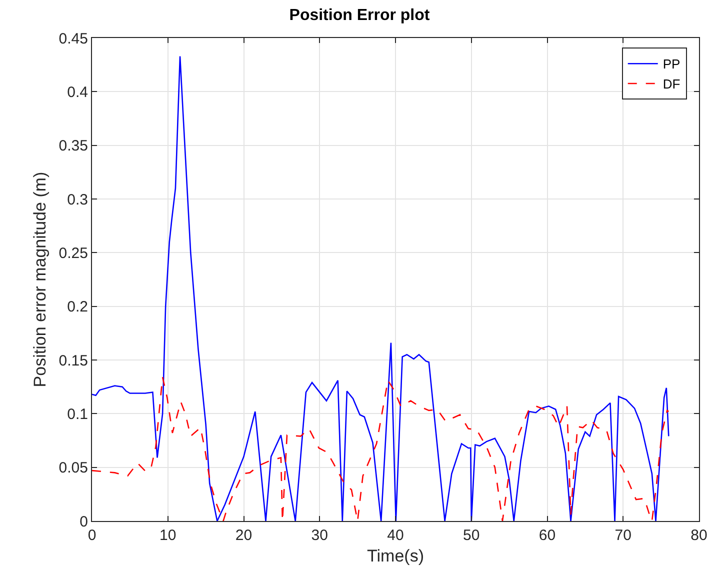  I want to click on x-tick-label: 50, so click(471, 535).